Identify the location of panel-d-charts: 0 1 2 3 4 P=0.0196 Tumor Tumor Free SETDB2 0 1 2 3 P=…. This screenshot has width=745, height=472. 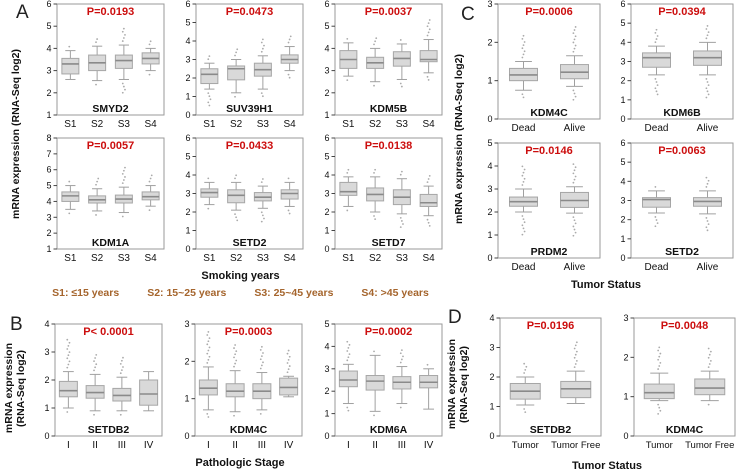
(607, 384).